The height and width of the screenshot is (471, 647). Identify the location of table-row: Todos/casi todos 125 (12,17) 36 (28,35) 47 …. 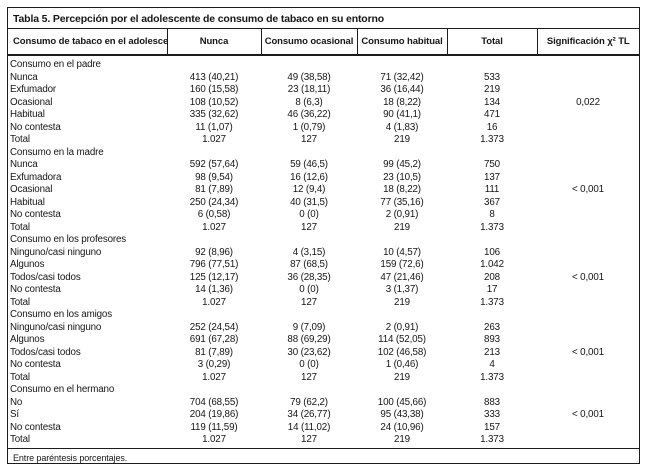
(323, 278).